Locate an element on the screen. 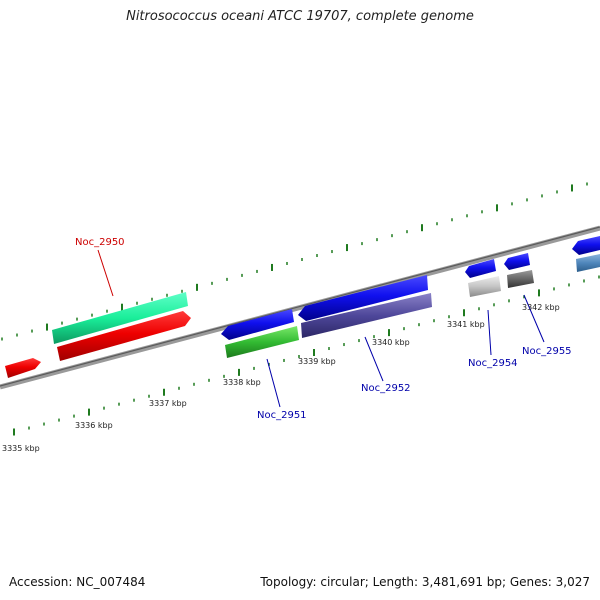 The image size is (600, 600). gene-noc-2955-darkgray is located at coordinates (520, 279).